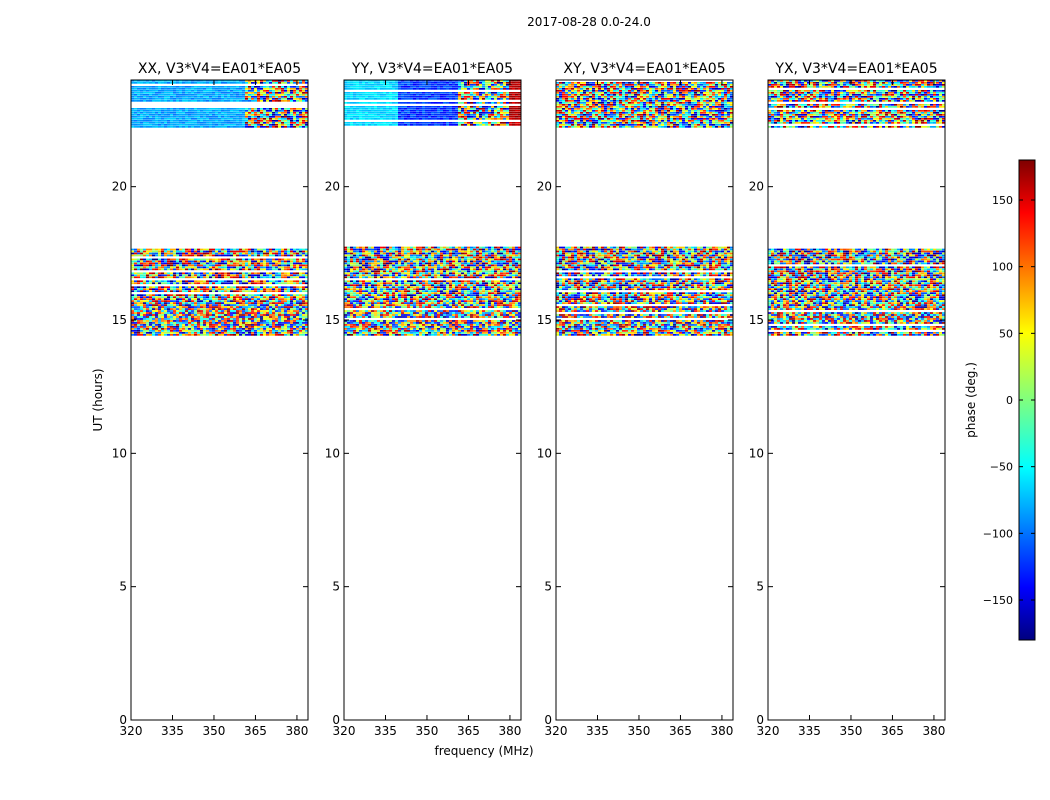  Describe the element at coordinates (131, 731) in the screenshot. I see `x-tick-label: 320` at that location.